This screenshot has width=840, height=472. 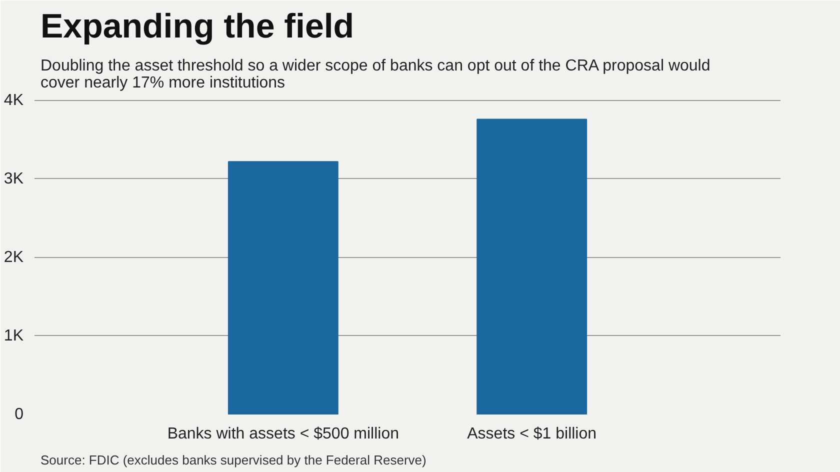 I want to click on chart-subtitle: Doubling the asset threshold so a wider scope of banks can opt out of the CRA proposal would cover nearly 17% more institutions, so click(x=375, y=75).